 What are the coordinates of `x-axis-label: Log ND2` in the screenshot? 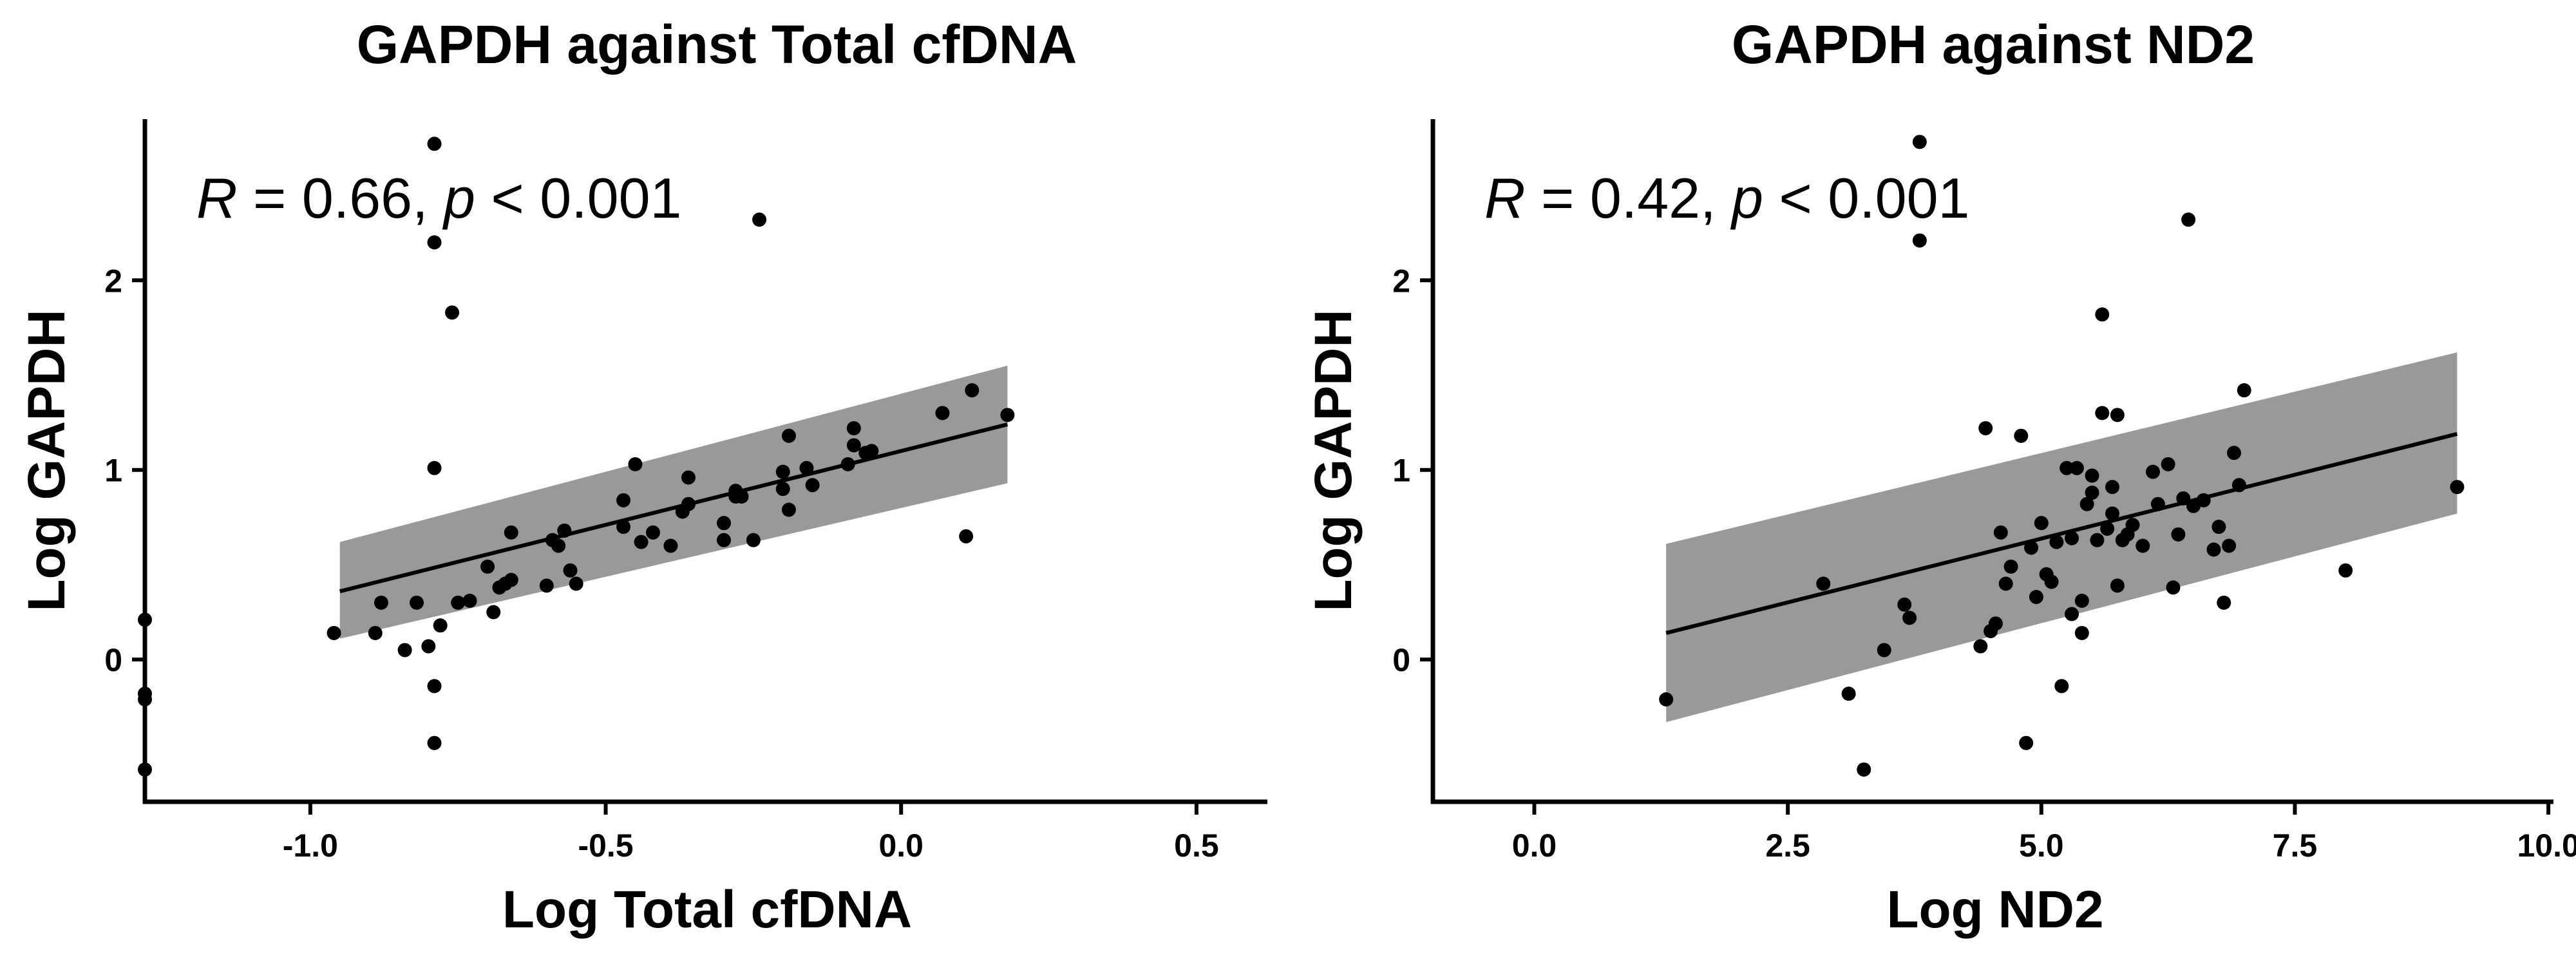 It's located at (1995, 910).